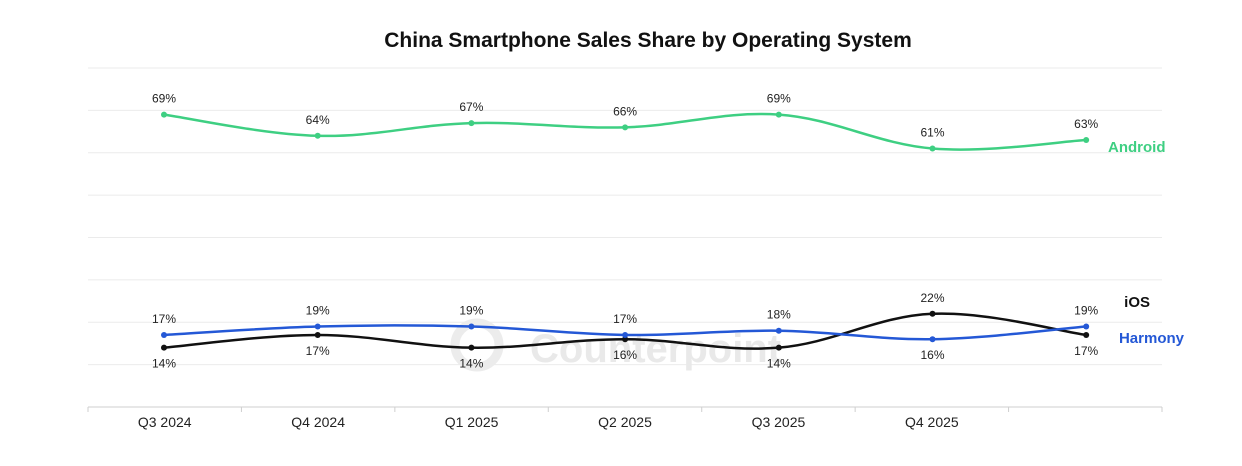 The image size is (1242, 466). Describe the element at coordinates (932, 422) in the screenshot. I see `x-tick-label: Q4 2025` at that location.